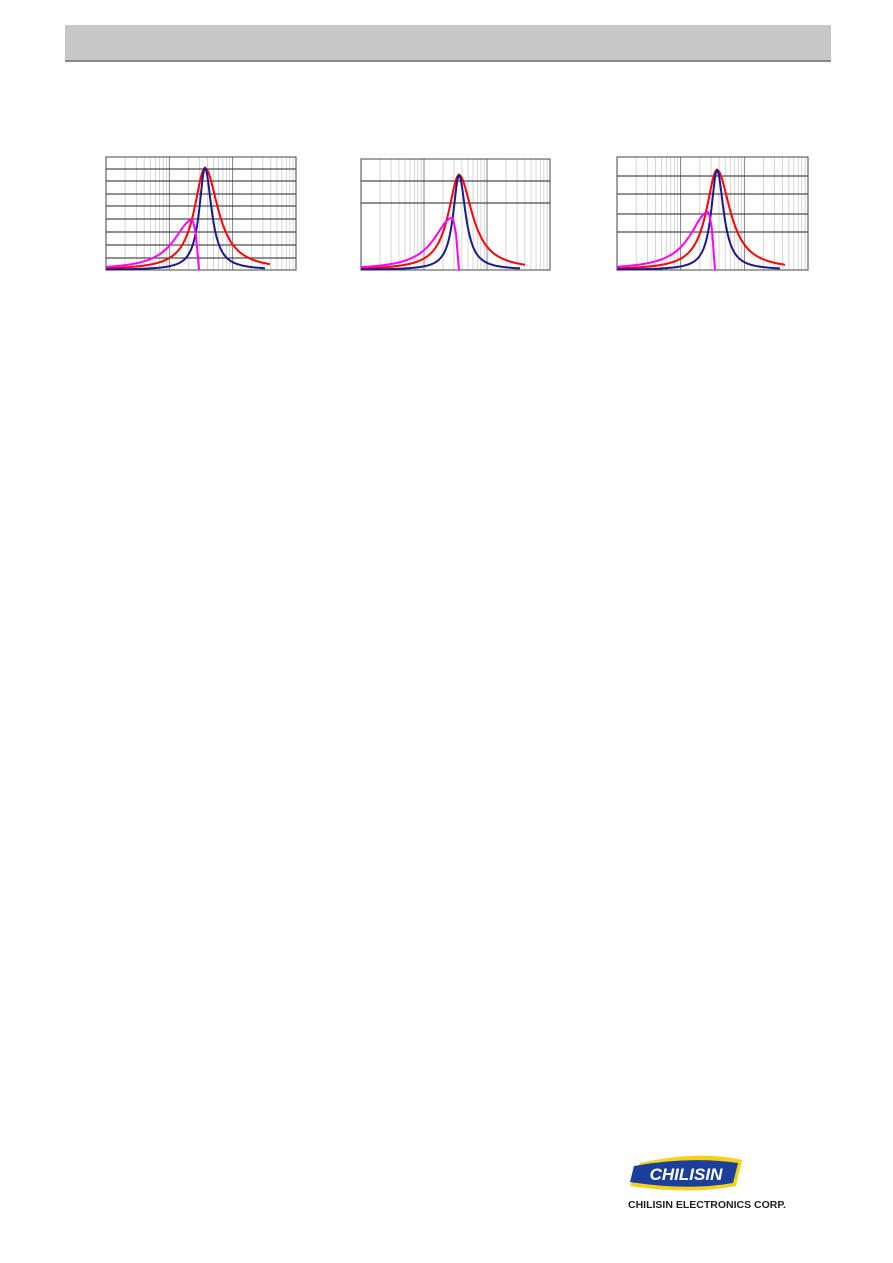 This screenshot has width=893, height=1263. Describe the element at coordinates (707, 1205) in the screenshot. I see `company-name: CHILISIN ELECTRONICS CORP.` at that location.